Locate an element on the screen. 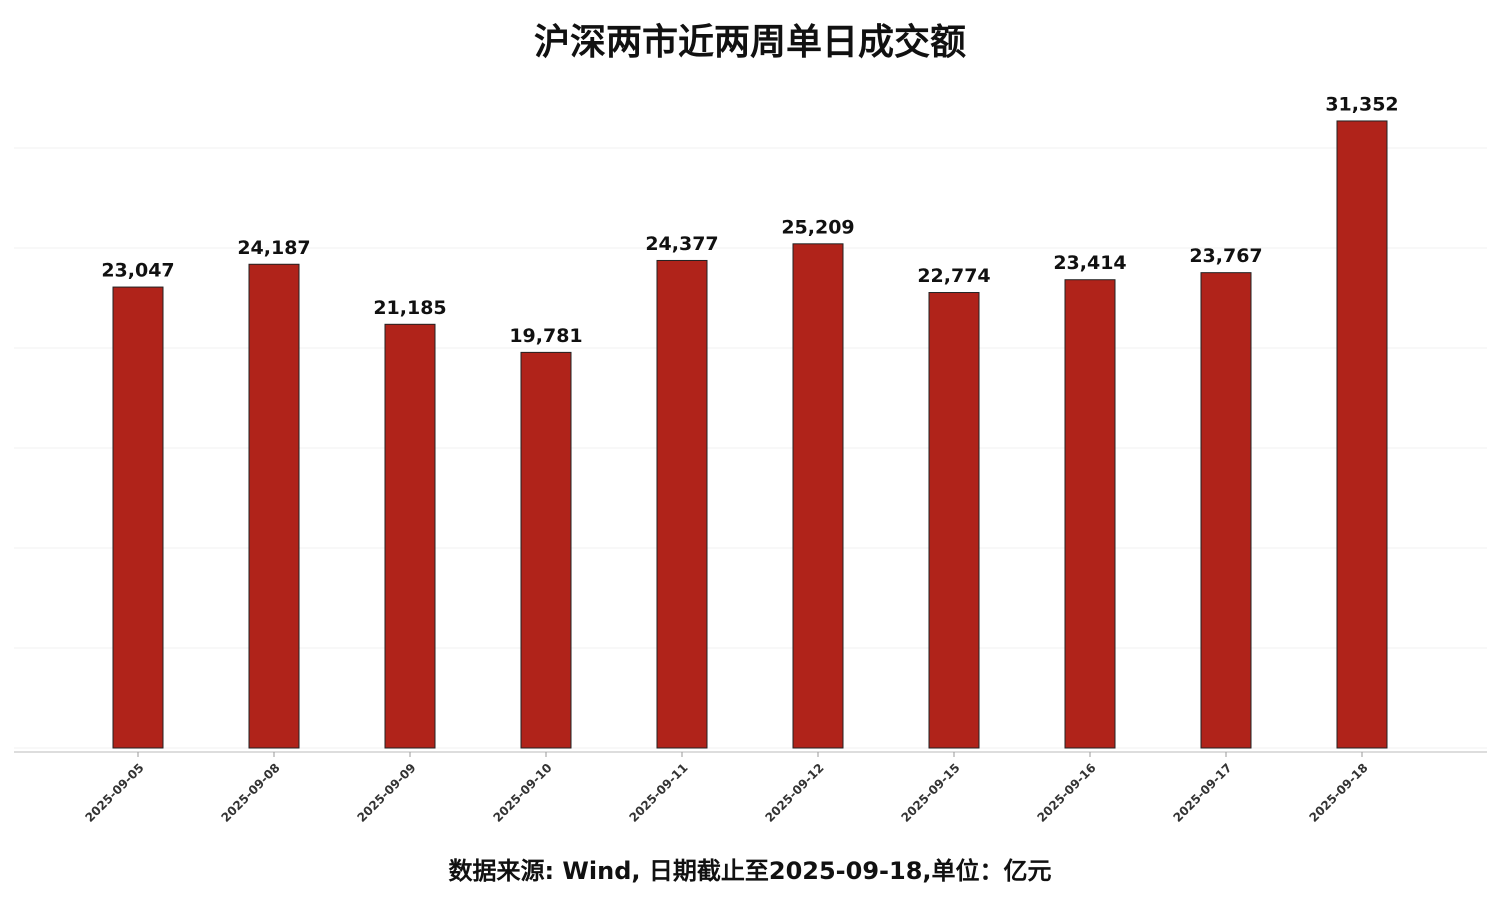  x-tick-label: 2025-09-09 is located at coordinates (386, 793).